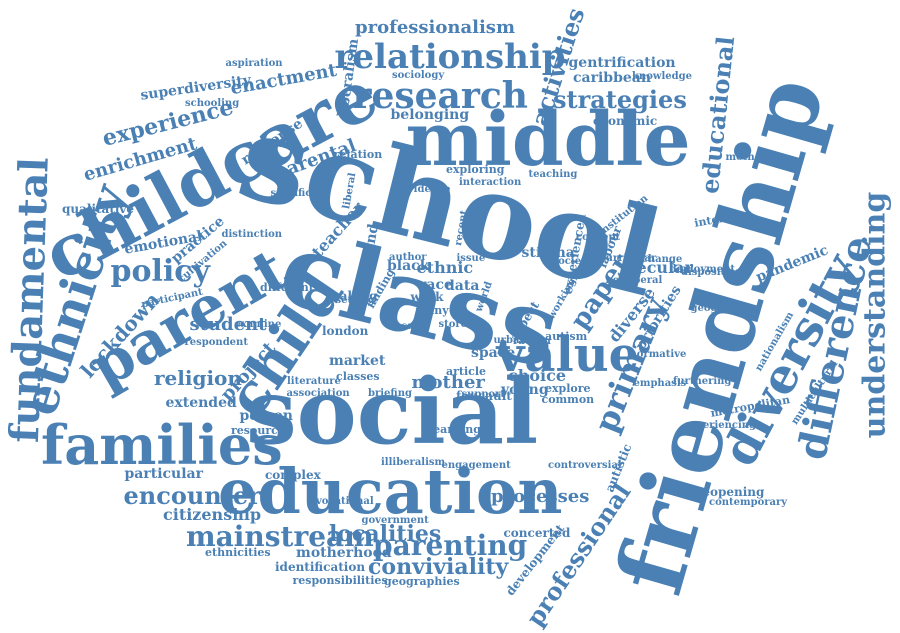  What do you see at coordinates (462, 286) in the screenshot?
I see `word-data: data` at bounding box center [462, 286].